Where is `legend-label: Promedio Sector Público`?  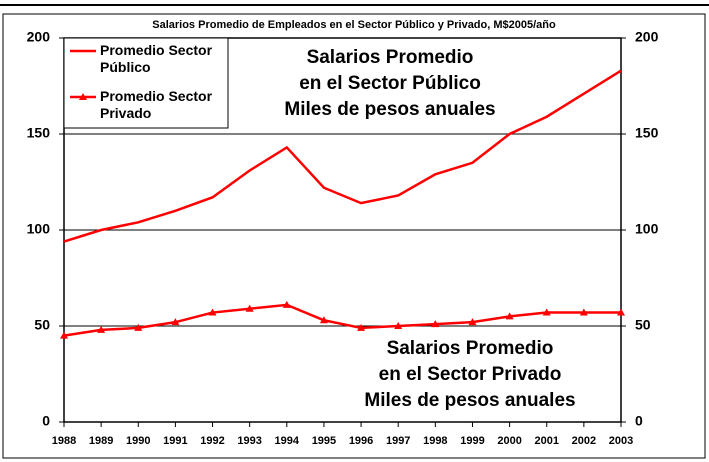
legend-label: Promedio Sector Público is located at coordinates (156, 58).